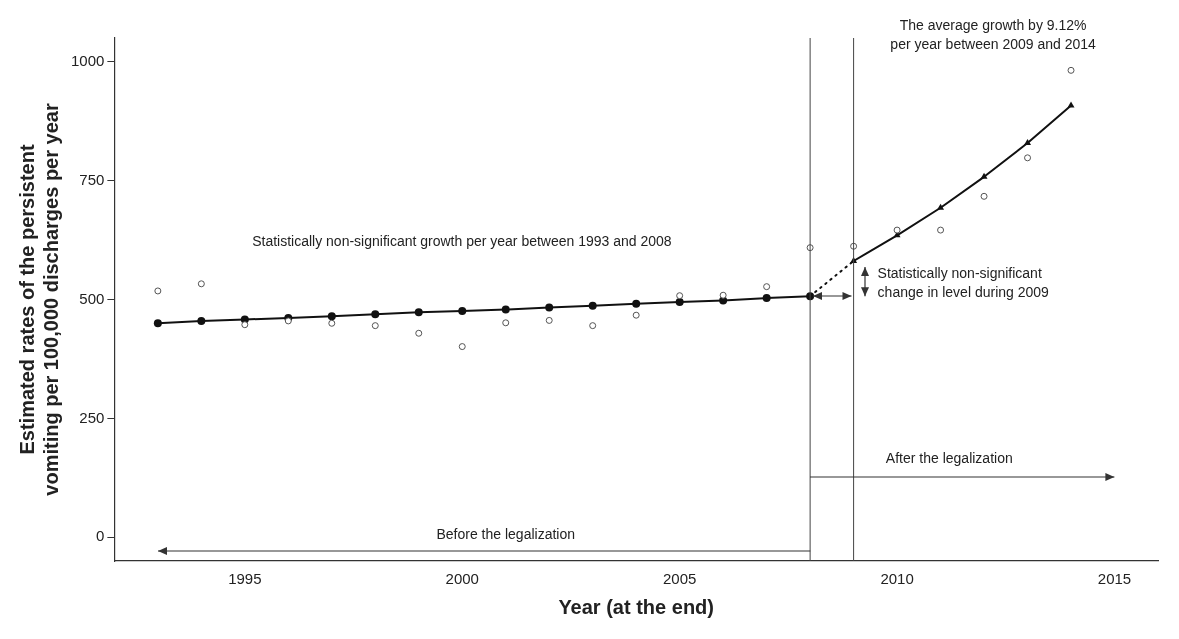 Image resolution: width=1179 pixels, height=639 pixels. What do you see at coordinates (92, 417) in the screenshot?
I see `y-tick-label: 250` at bounding box center [92, 417].